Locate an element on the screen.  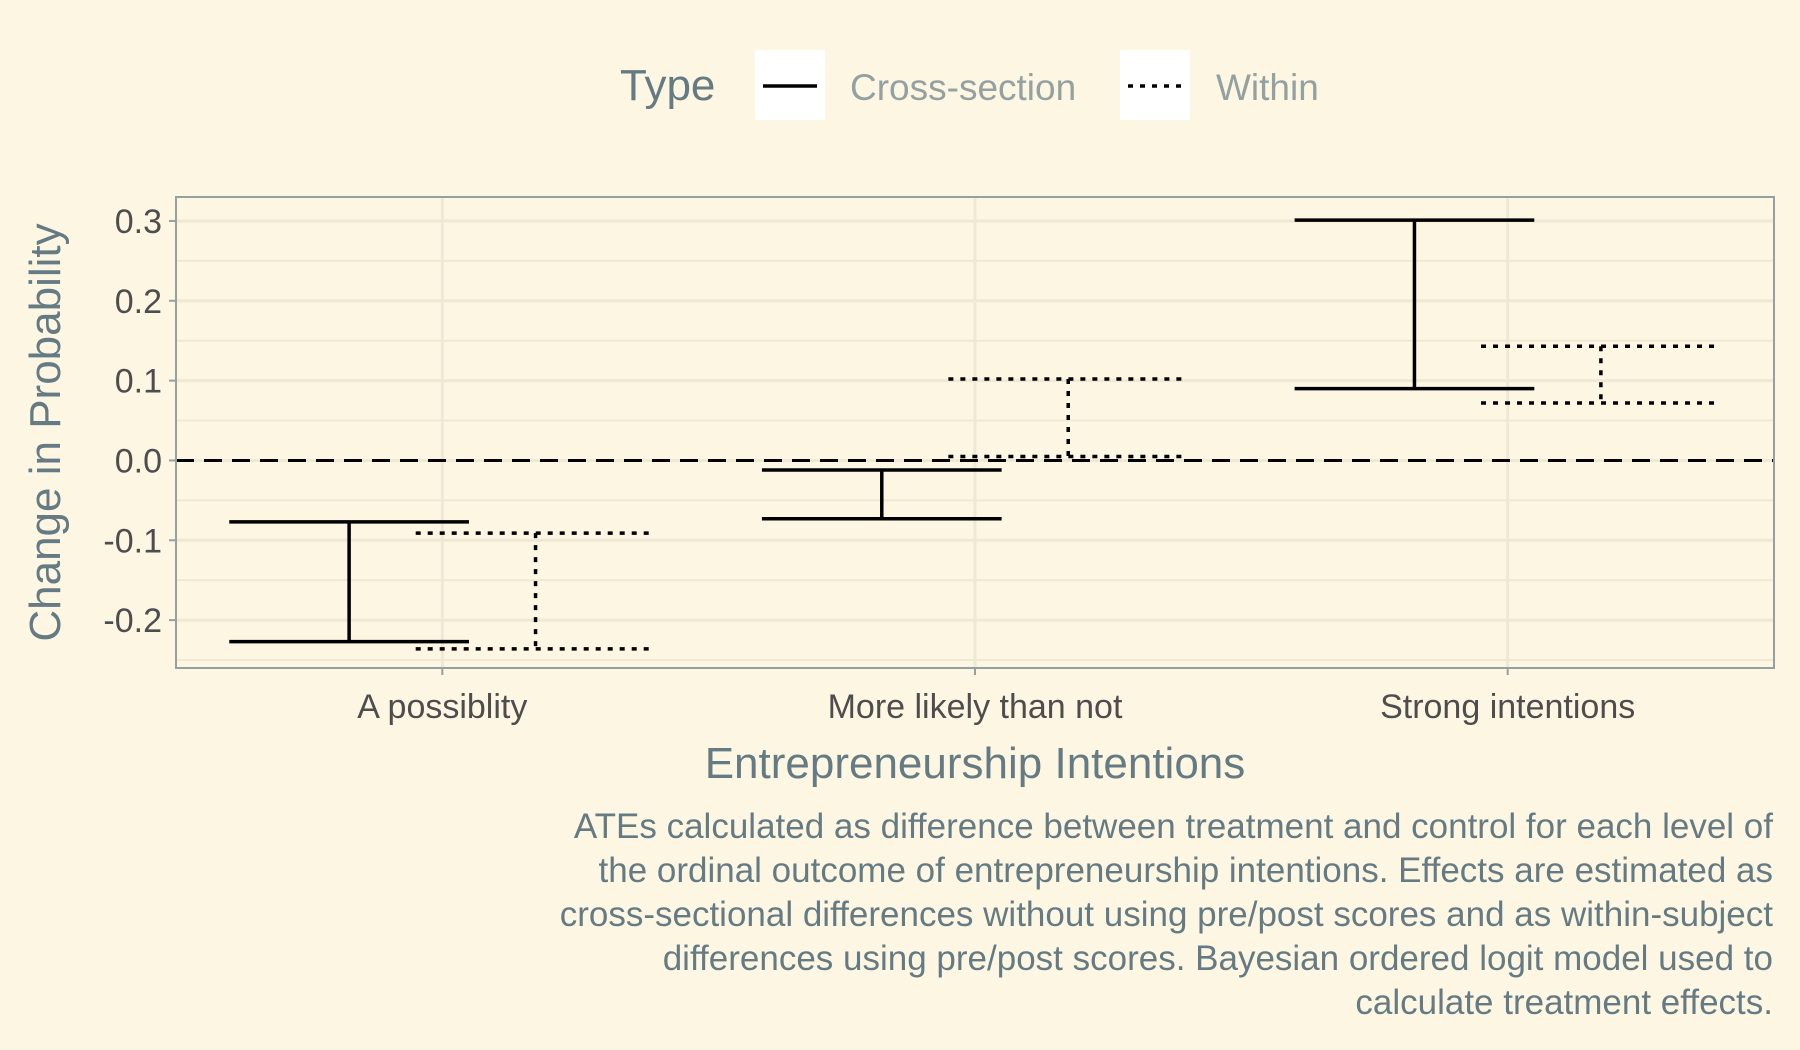
y-tick-label: 0.1 is located at coordinates (138, 382).